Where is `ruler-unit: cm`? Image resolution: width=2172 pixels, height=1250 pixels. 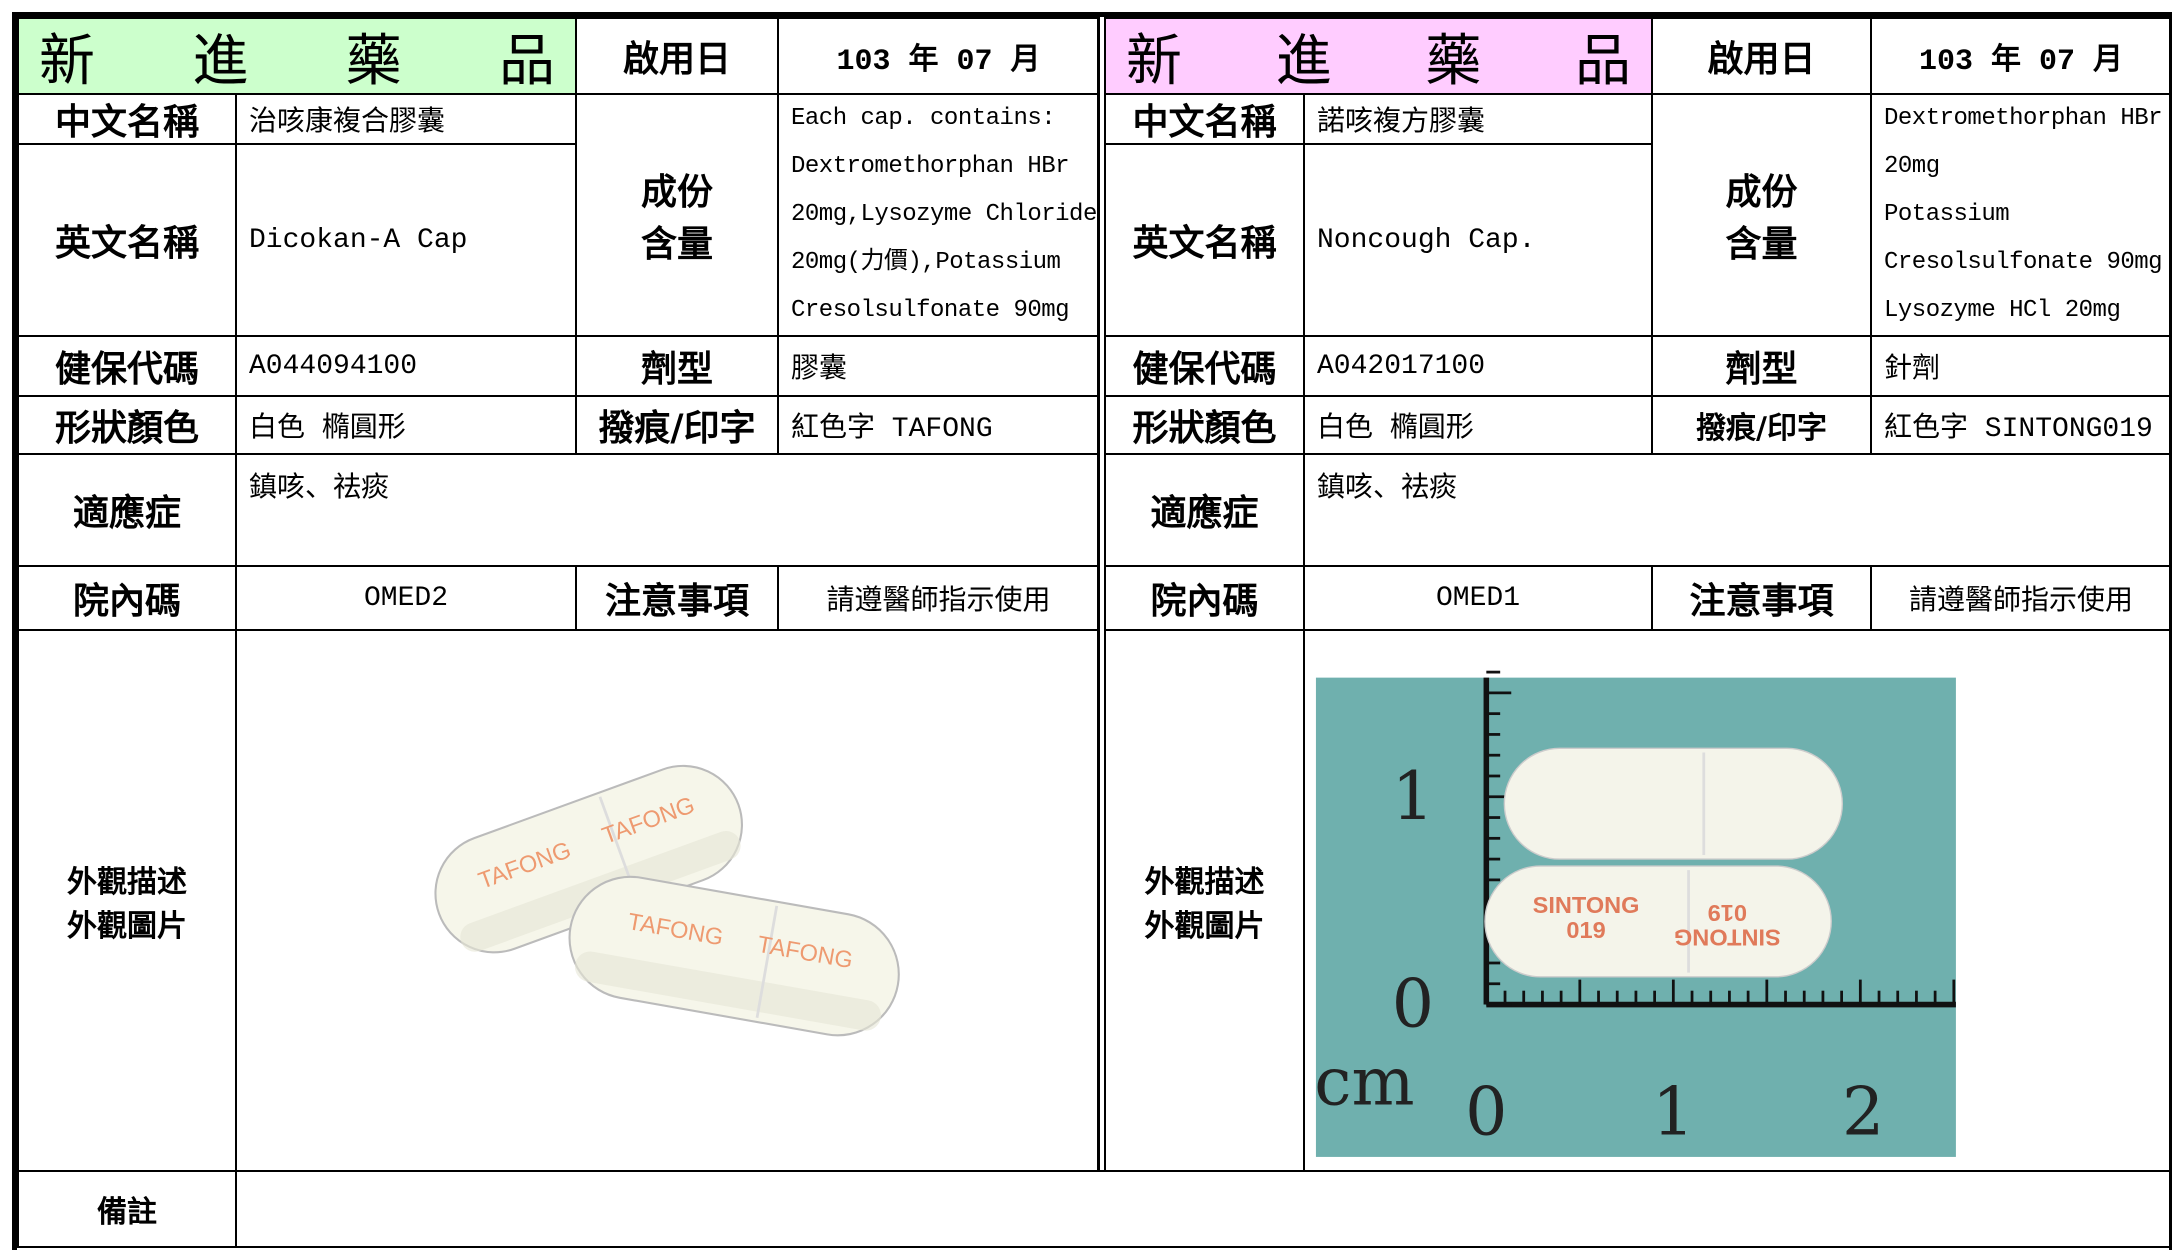 ruler-unit: cm is located at coordinates (1364, 1081).